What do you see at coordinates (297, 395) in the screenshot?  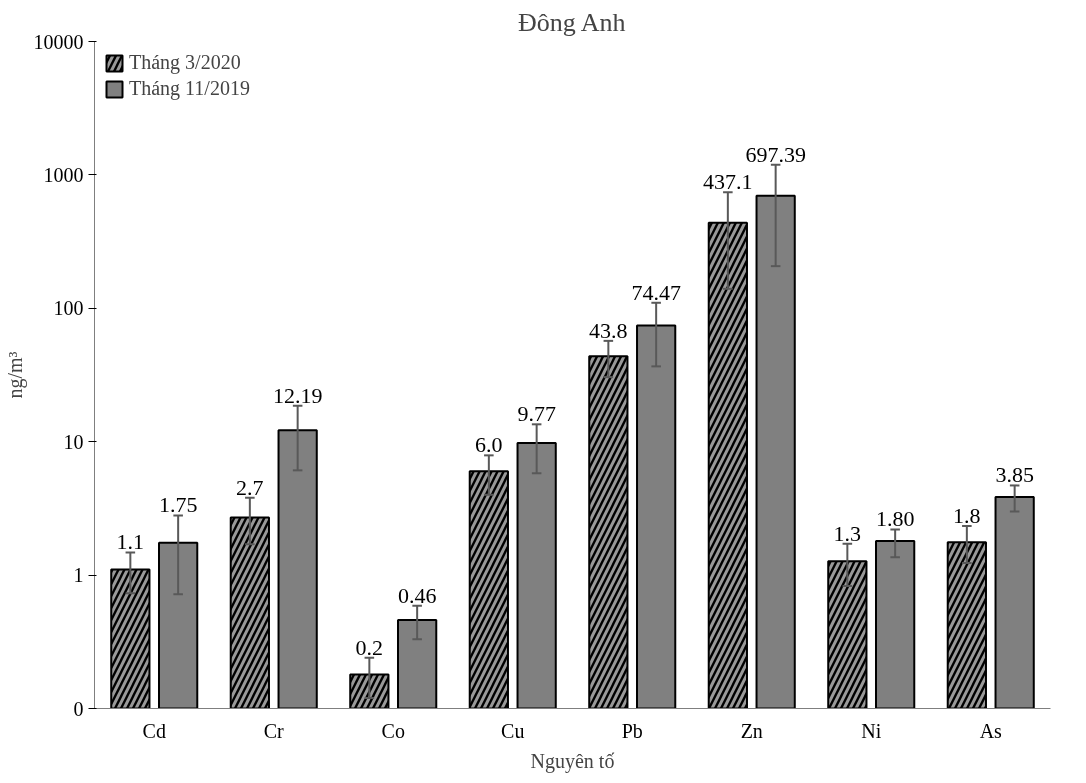 I see `data-label: 12.19` at bounding box center [297, 395].